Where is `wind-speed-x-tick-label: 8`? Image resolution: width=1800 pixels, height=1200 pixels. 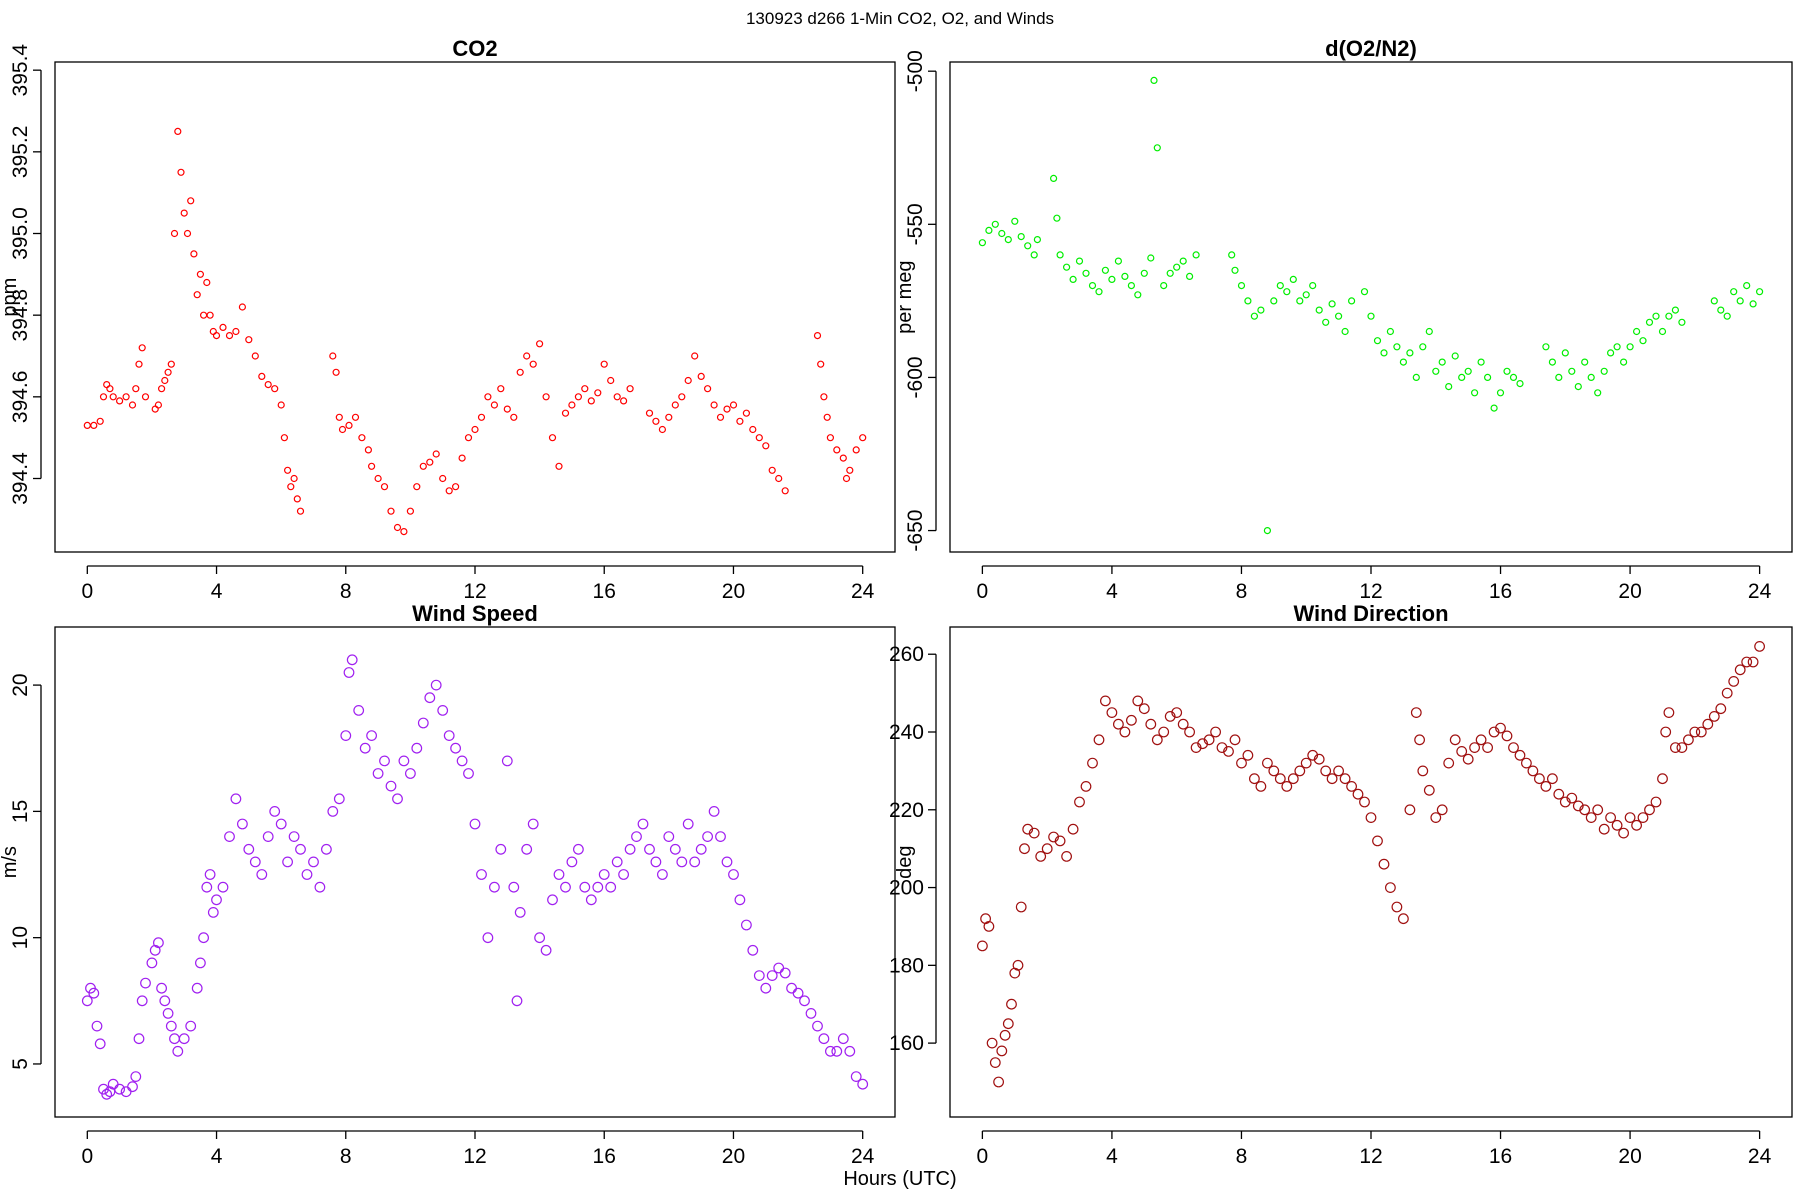 wind-speed-x-tick-label: 8 is located at coordinates (346, 1156).